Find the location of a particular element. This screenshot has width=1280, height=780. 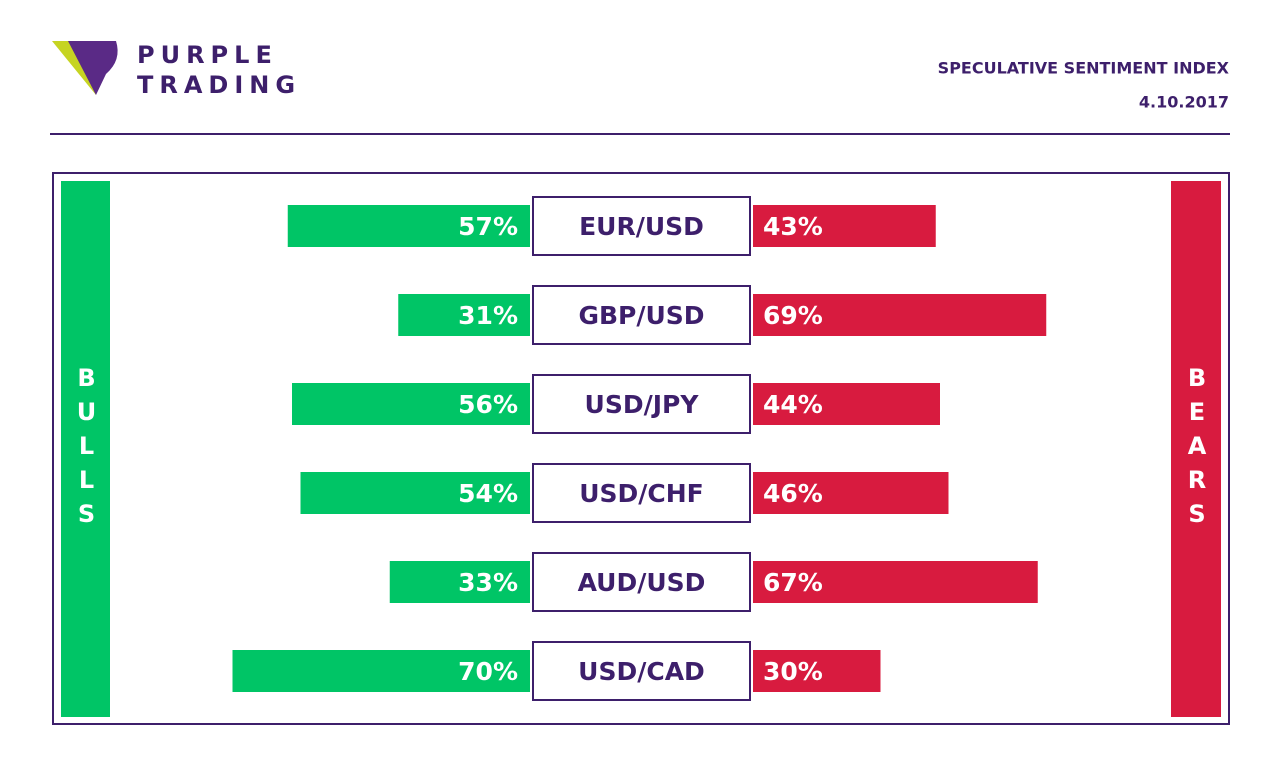

pair-label: USD/JPY is located at coordinates (642, 404).